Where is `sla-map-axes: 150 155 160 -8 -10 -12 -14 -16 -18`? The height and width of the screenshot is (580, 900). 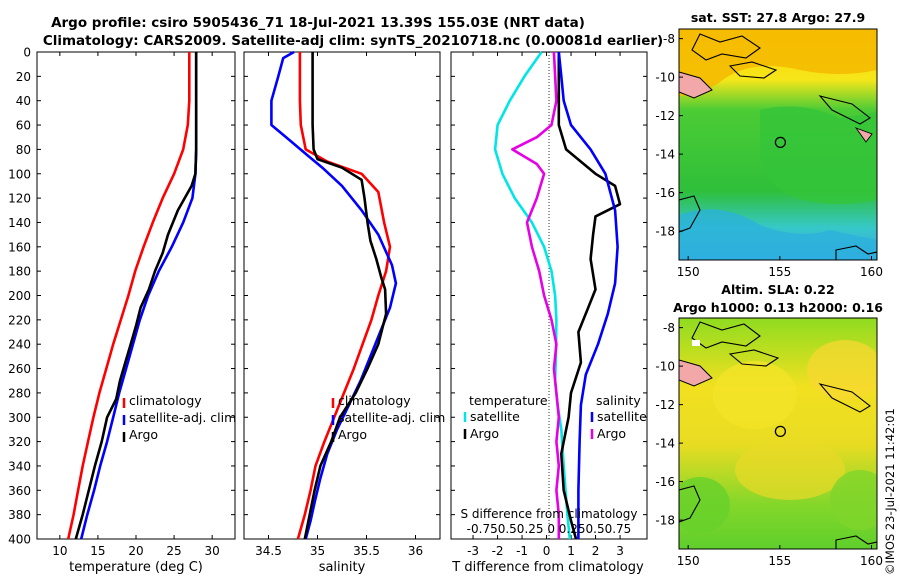 sla-map-axes: 150 155 160 -8 -10 -12 -14 -16 -18 is located at coordinates (769, 444).